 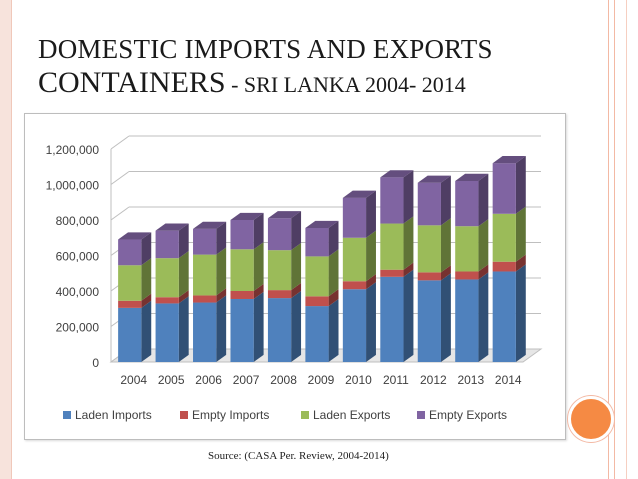 What do you see at coordinates (468, 415) in the screenshot?
I see `legend-label: Empty Exports` at bounding box center [468, 415].